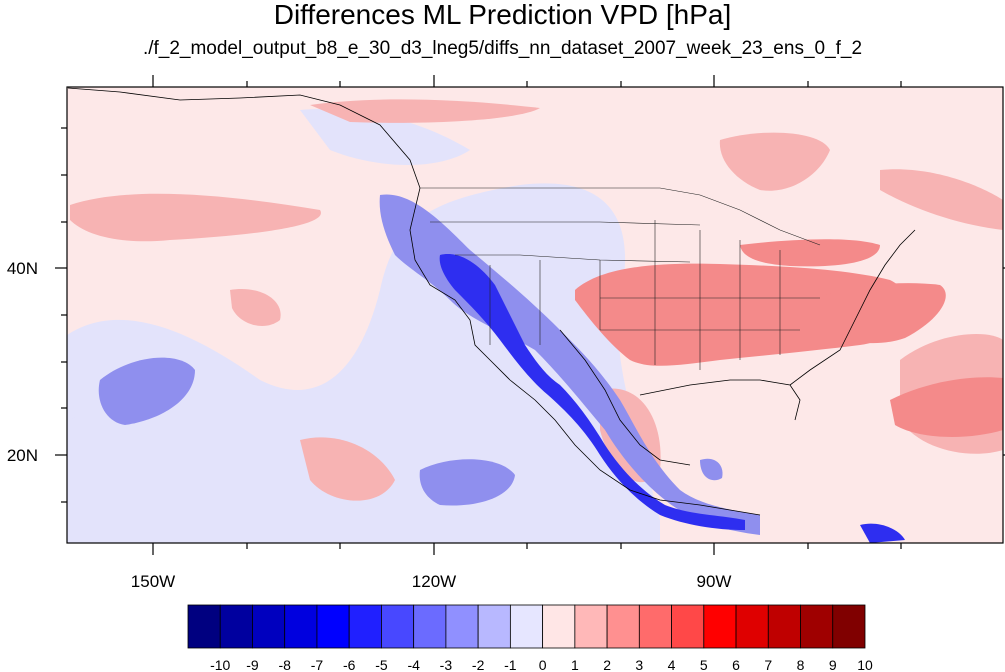  Describe the element at coordinates (768, 664) in the screenshot. I see `colorbar-tick-label: 7` at that location.